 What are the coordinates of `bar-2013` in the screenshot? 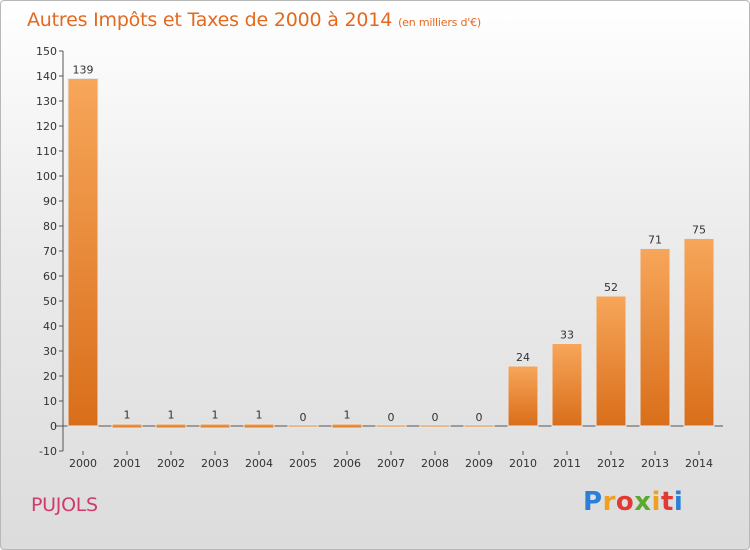 It's located at (655, 337).